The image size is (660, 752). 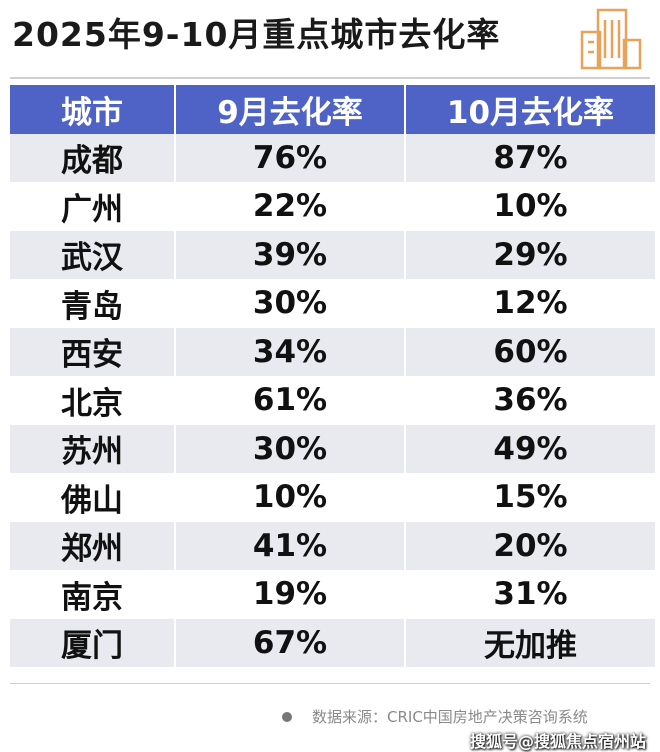 What do you see at coordinates (291, 157) in the screenshot?
I see `table-cell: 76%` at bounding box center [291, 157].